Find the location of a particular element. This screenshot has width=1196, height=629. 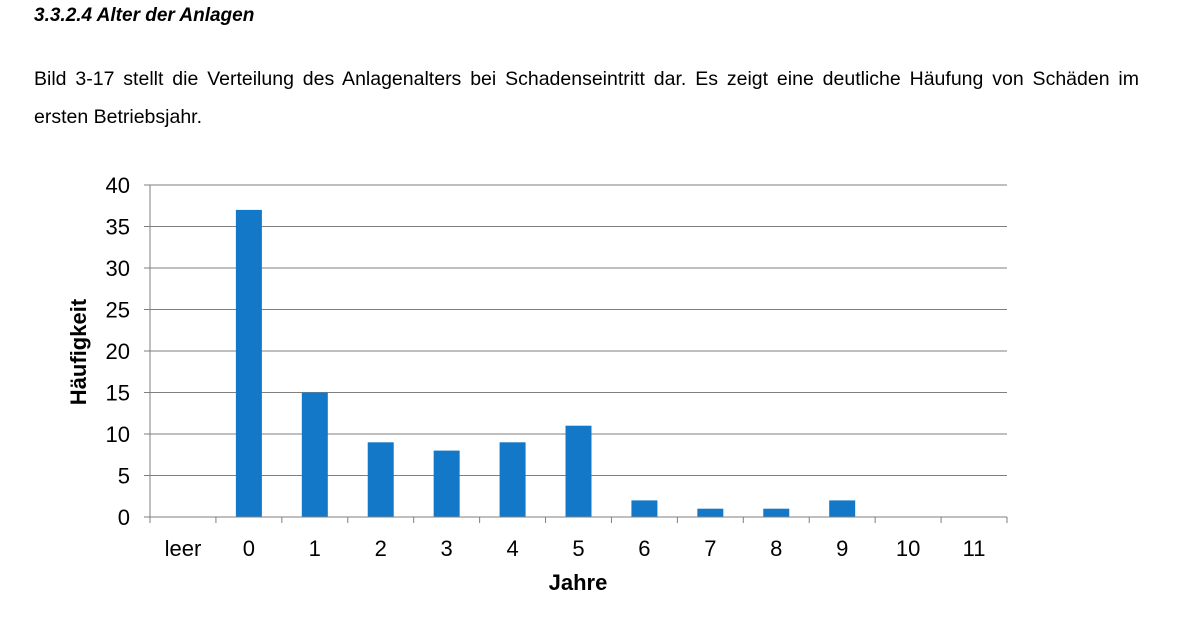

x-tick-label: 7 is located at coordinates (710, 548).